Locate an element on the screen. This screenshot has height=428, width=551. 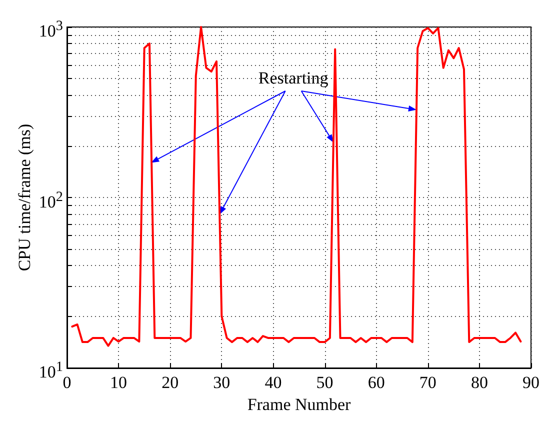
x-axis-title: Frame Number is located at coordinates (299, 404).